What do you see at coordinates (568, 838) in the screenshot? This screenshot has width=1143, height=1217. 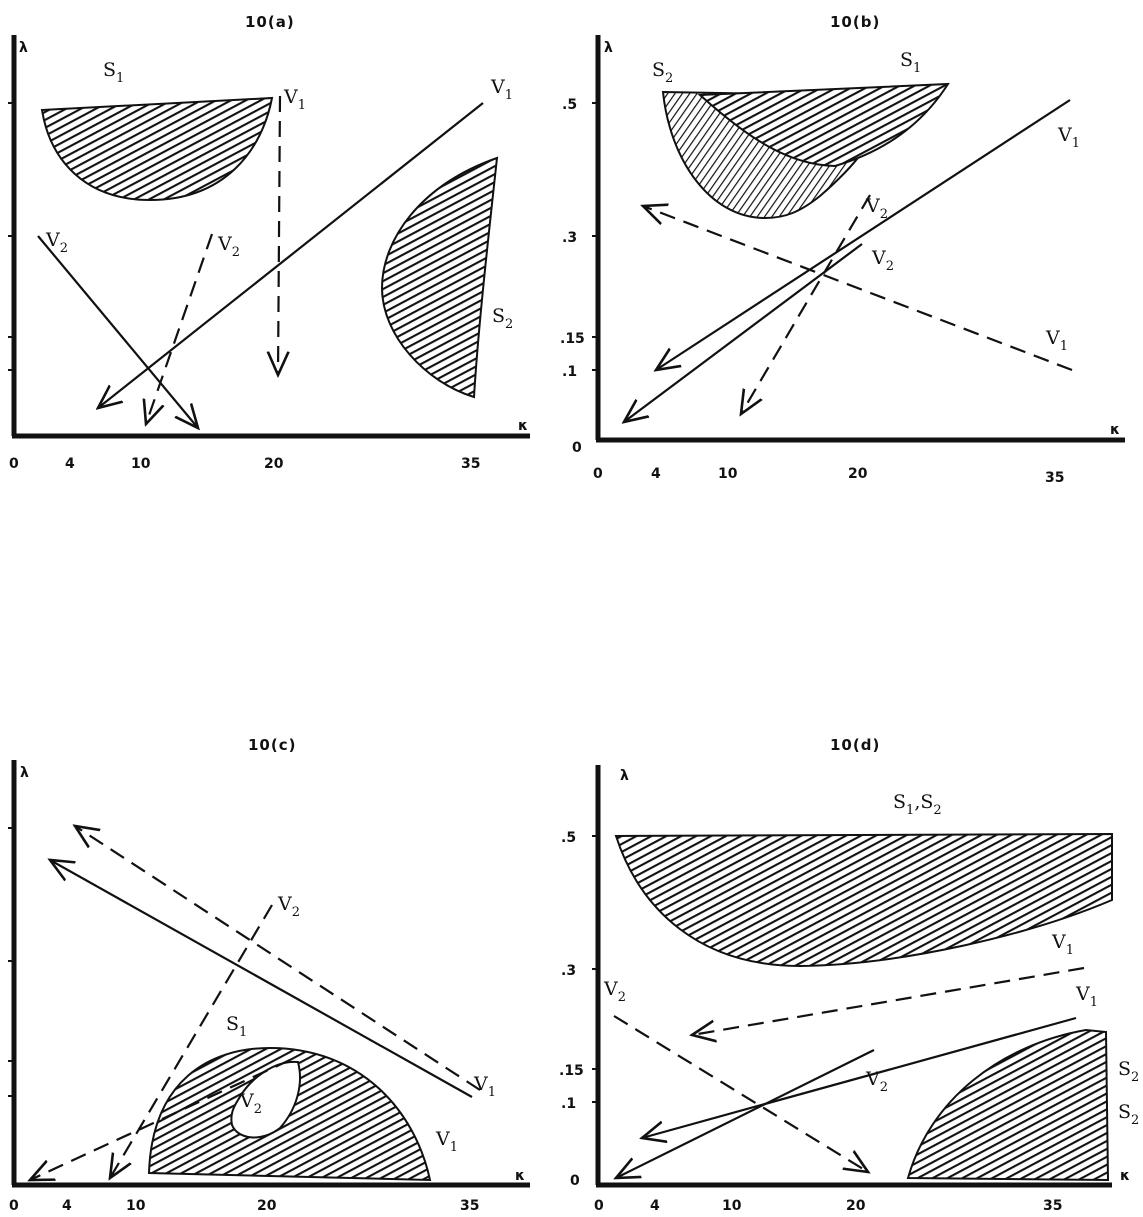 I see `panel-d-y-tick-0: .5` at bounding box center [568, 838].